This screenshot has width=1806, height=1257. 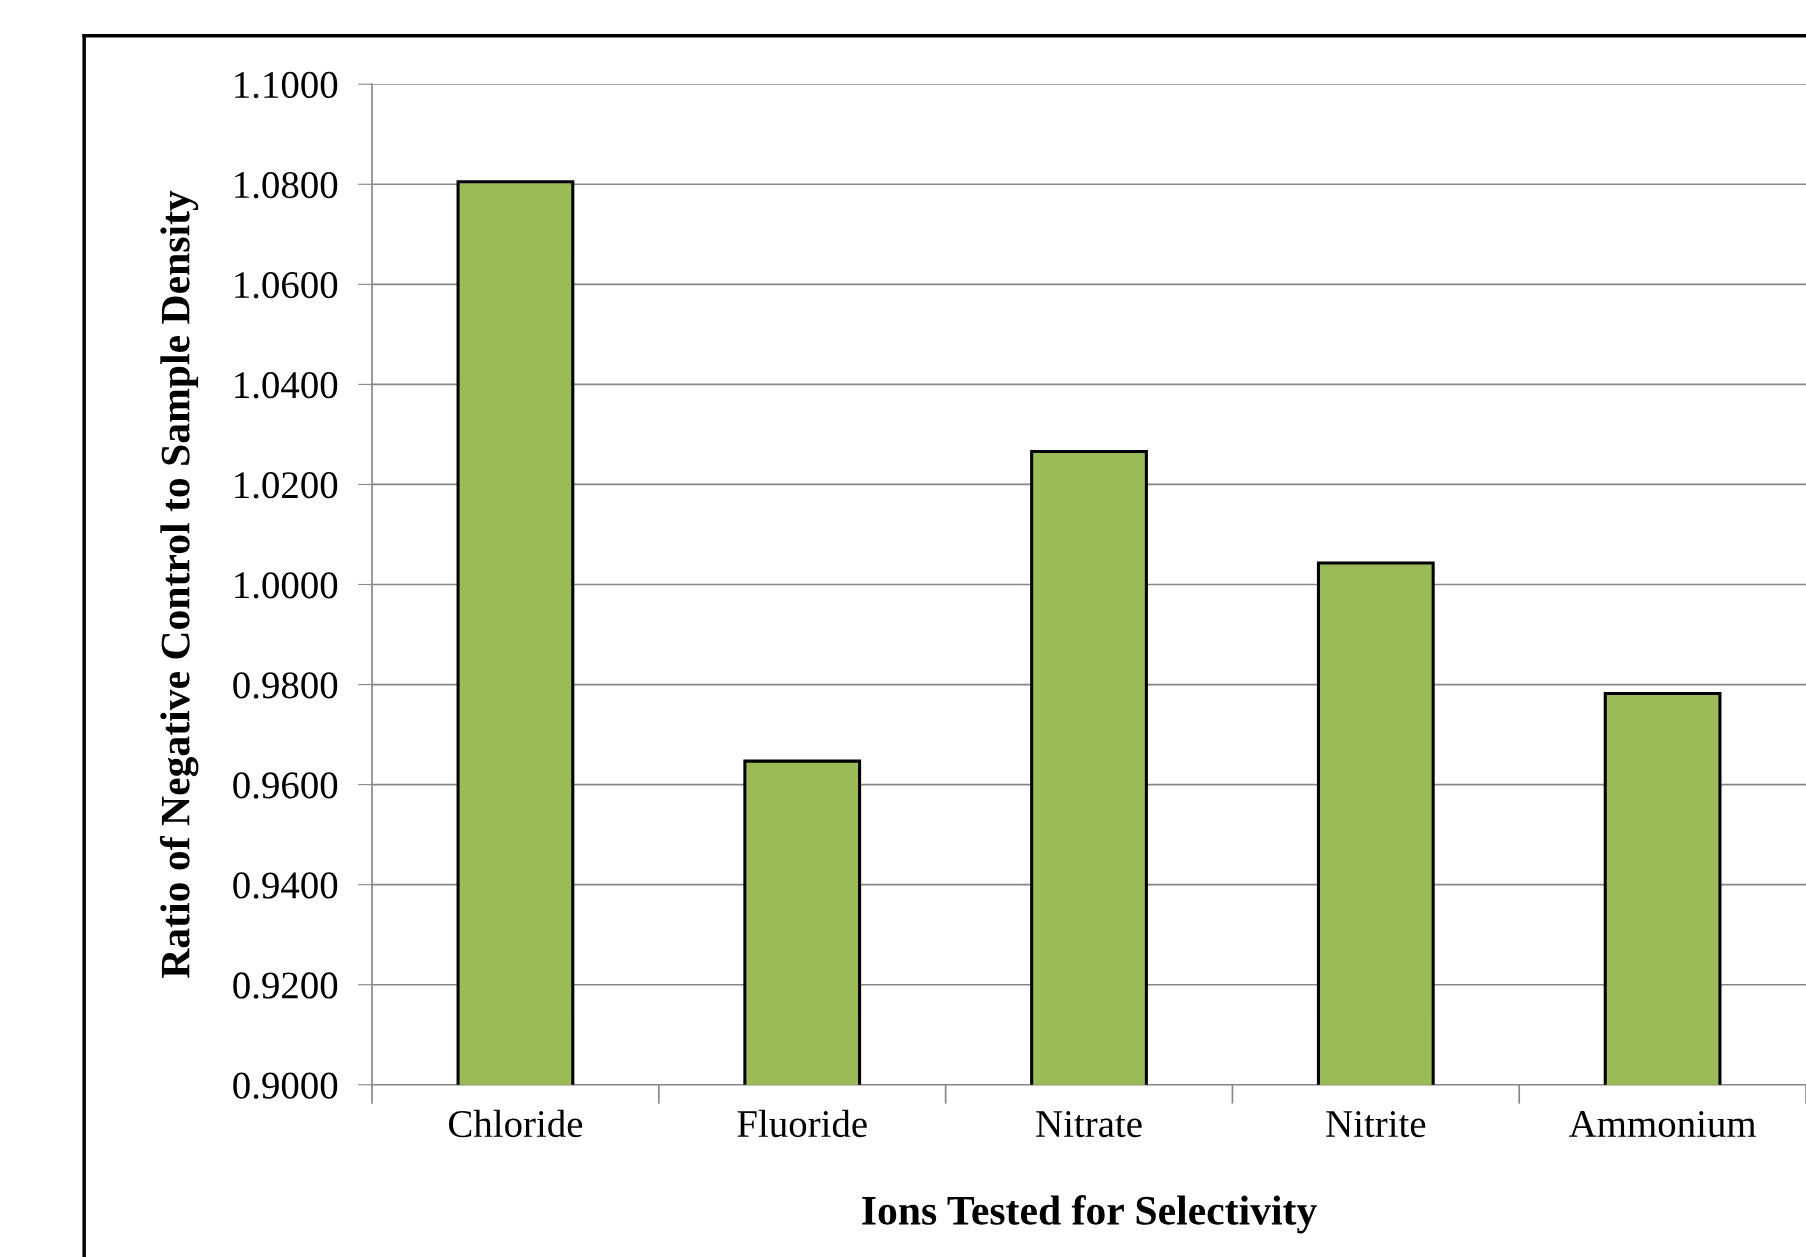 What do you see at coordinates (285, 685) in the screenshot?
I see `y-tick-label: 0.9800` at bounding box center [285, 685].